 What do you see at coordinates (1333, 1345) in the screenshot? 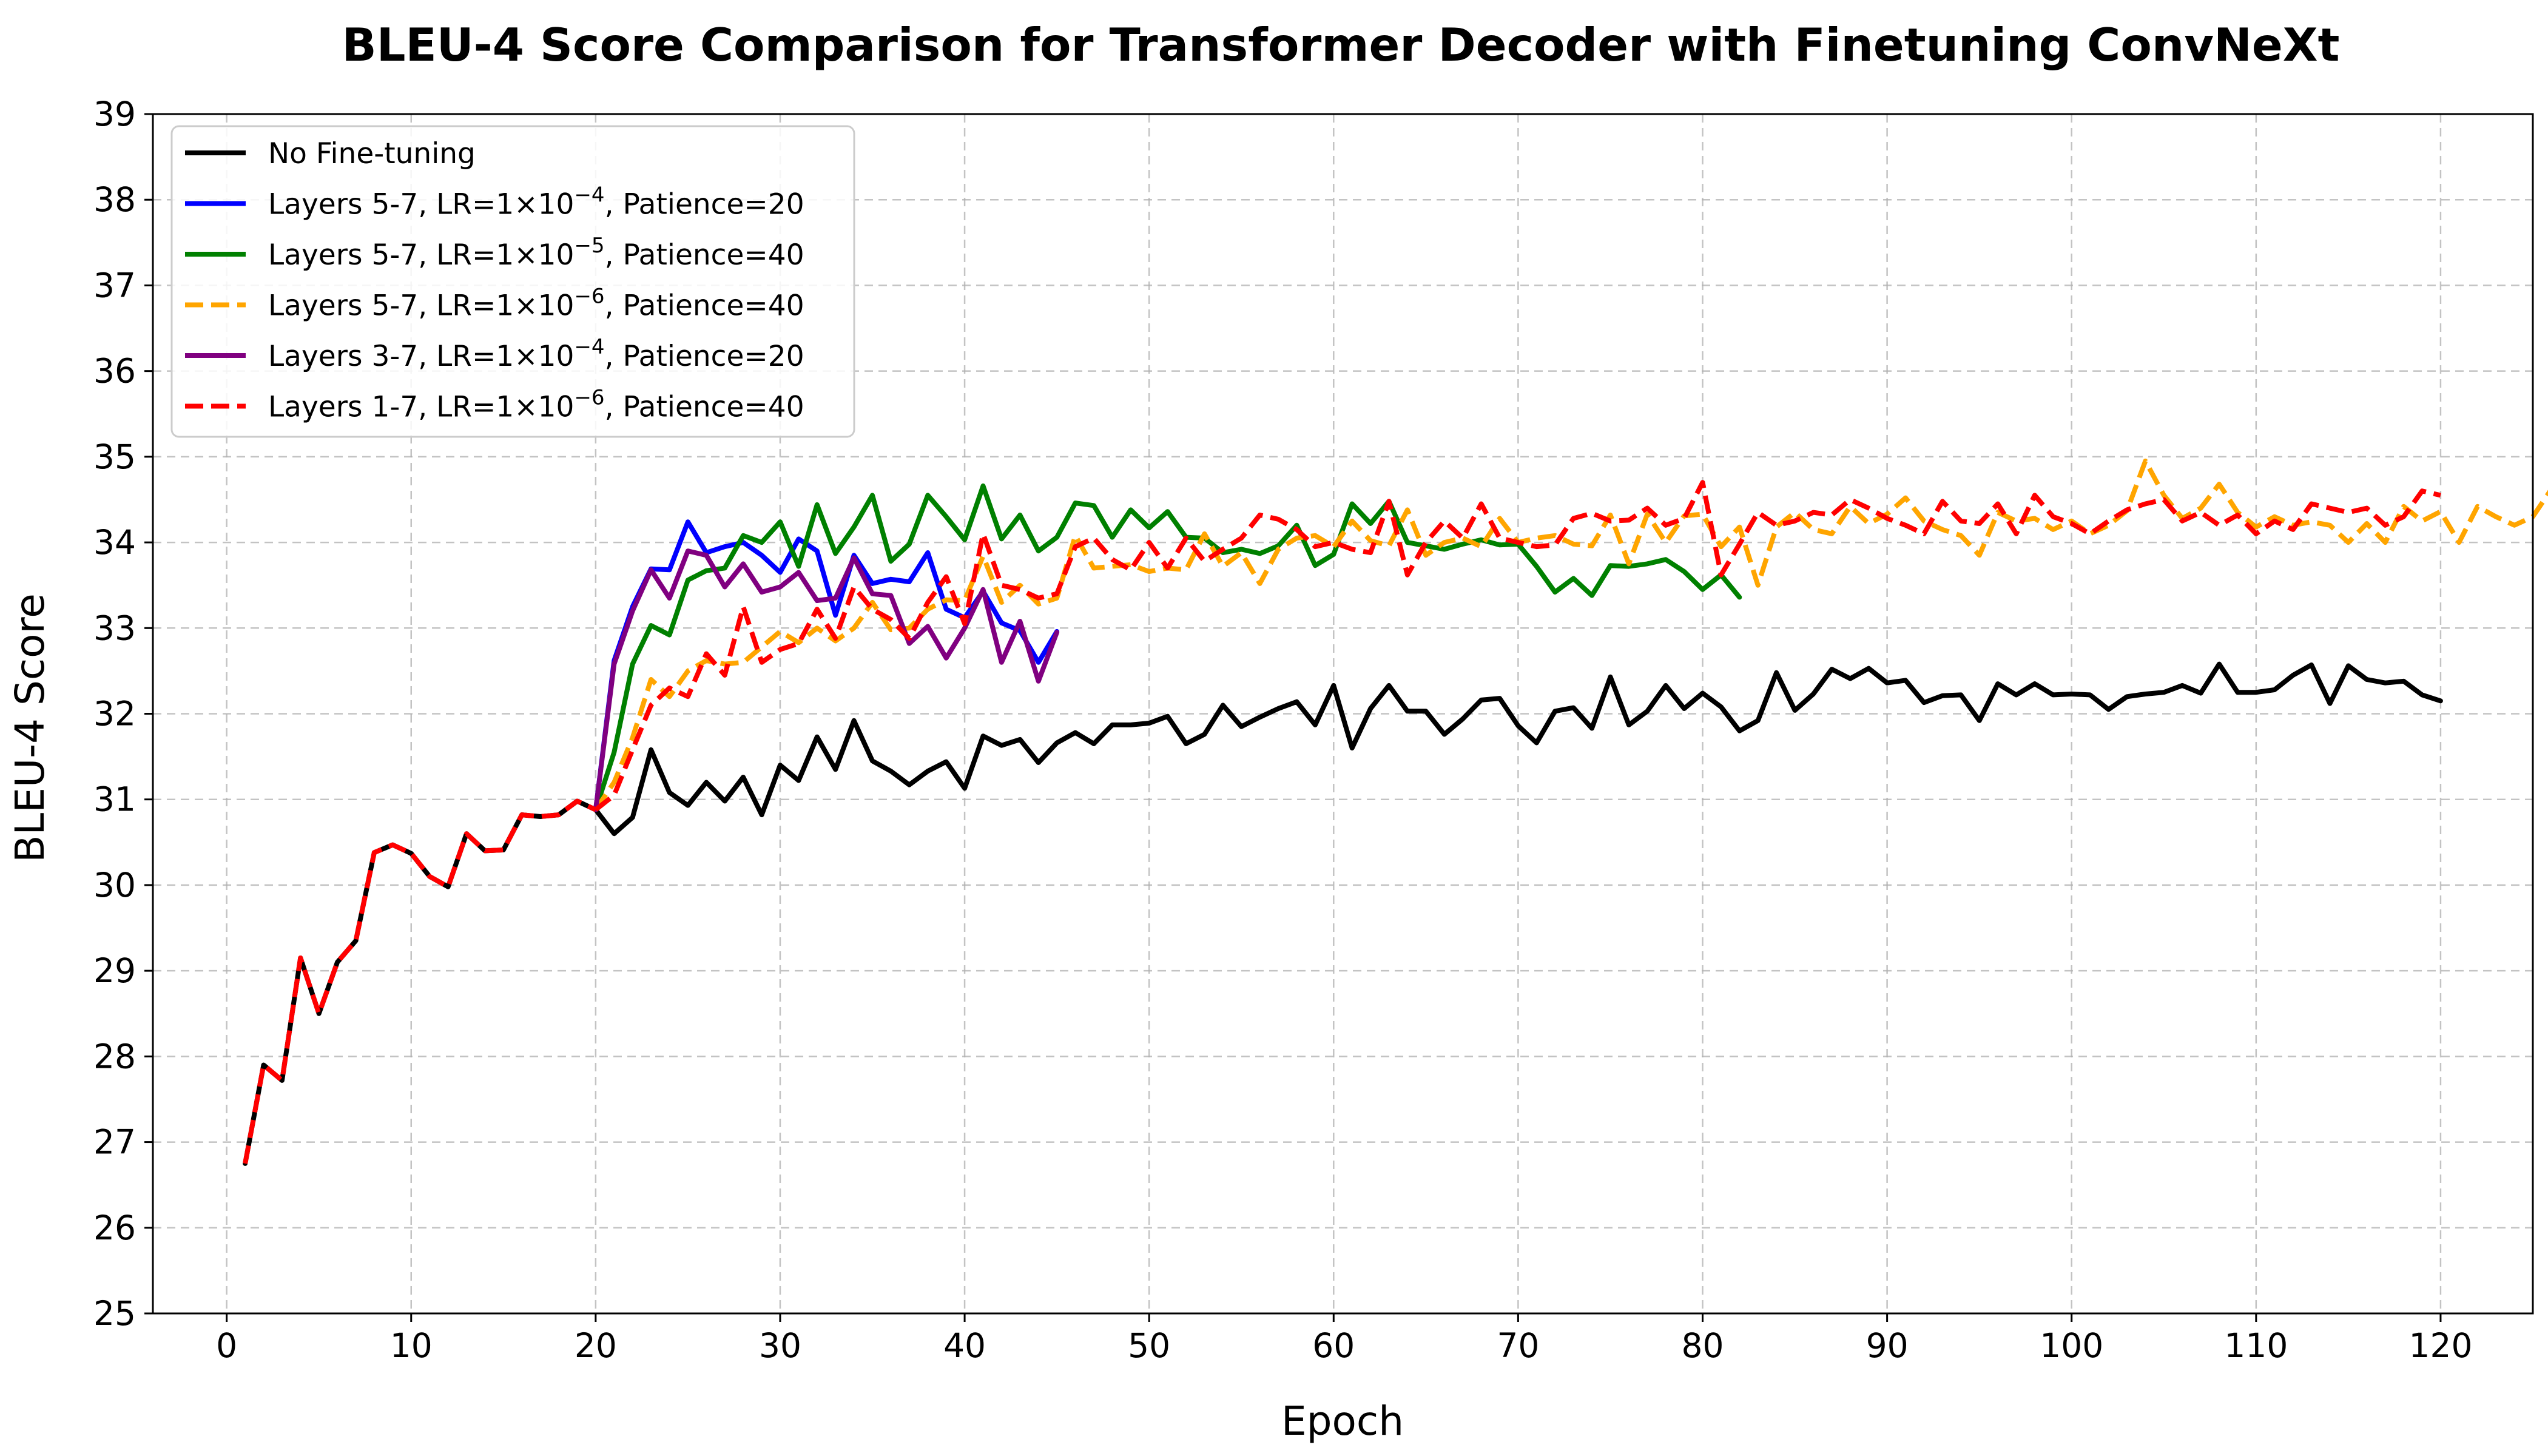
I see `x-tick-label: 60` at bounding box center [1333, 1345].